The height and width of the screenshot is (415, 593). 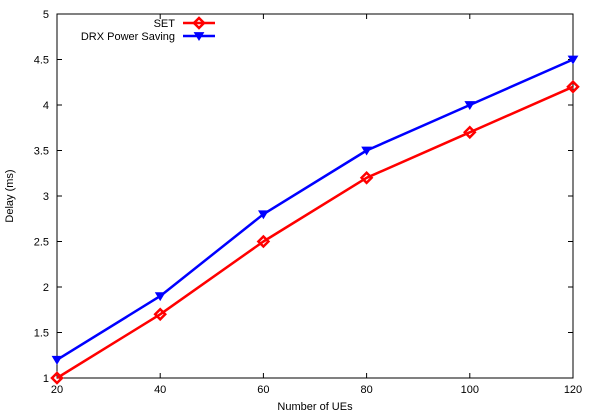 What do you see at coordinates (46, 15) in the screenshot?
I see `y-tick-label: 5` at bounding box center [46, 15].